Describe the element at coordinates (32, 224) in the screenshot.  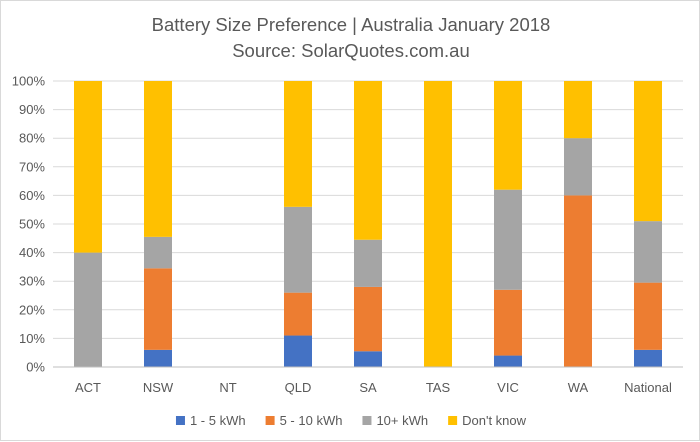
I see `y-tick-label: 50%` at that location.